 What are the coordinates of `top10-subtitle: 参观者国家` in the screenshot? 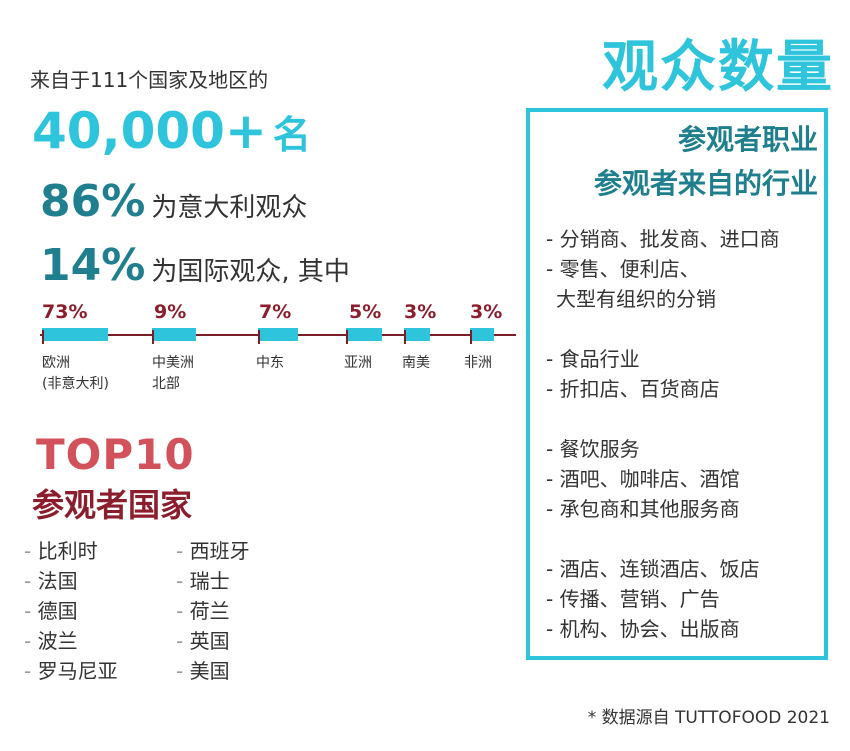 It's located at (112, 505).